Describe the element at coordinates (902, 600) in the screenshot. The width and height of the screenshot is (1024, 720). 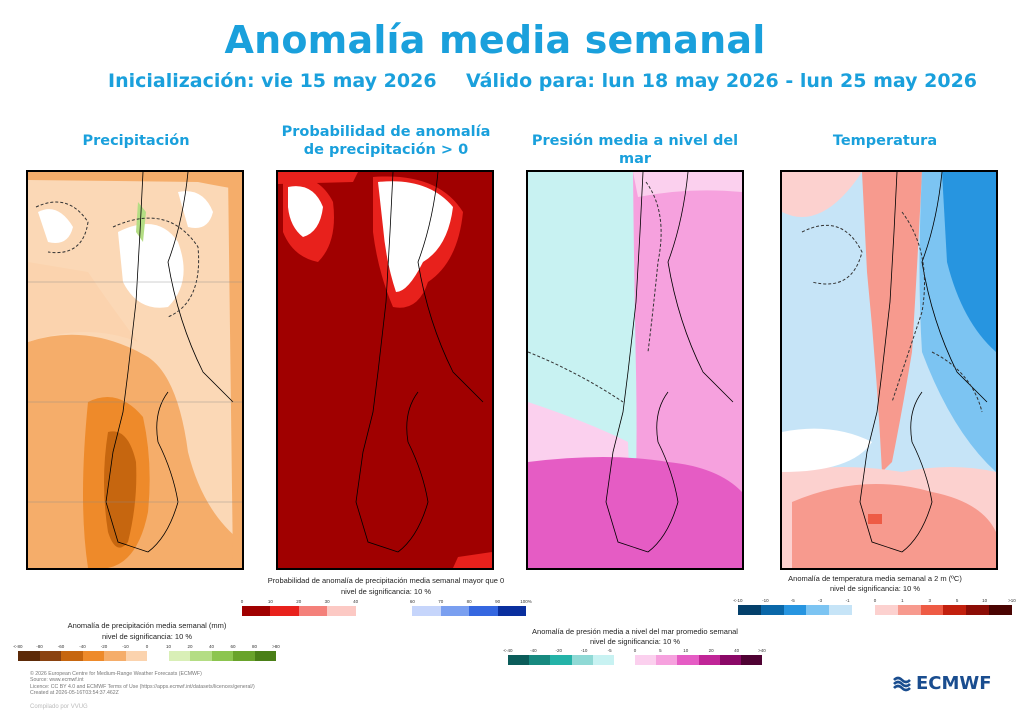
I see `colorbar-tick-label: 1` at that location.